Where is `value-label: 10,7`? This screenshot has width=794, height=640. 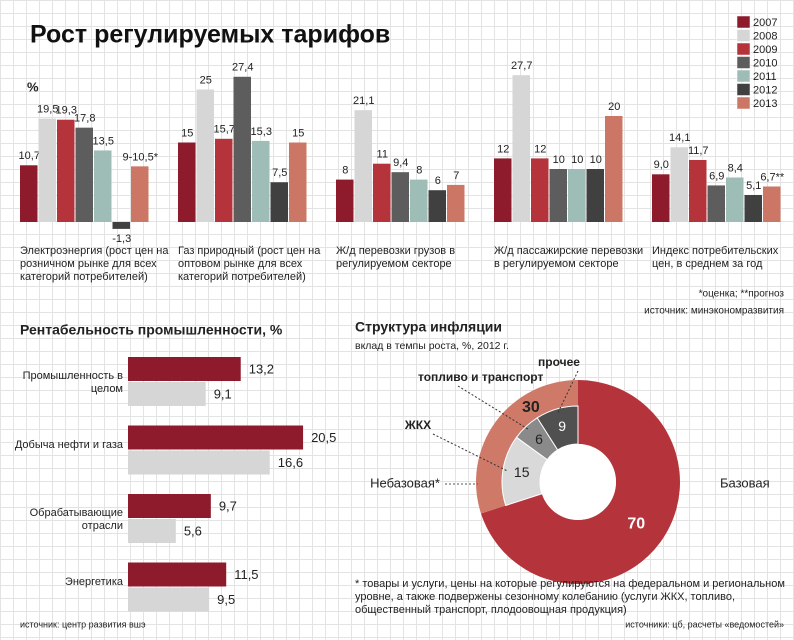 value-label: 10,7 is located at coordinates (29, 156).